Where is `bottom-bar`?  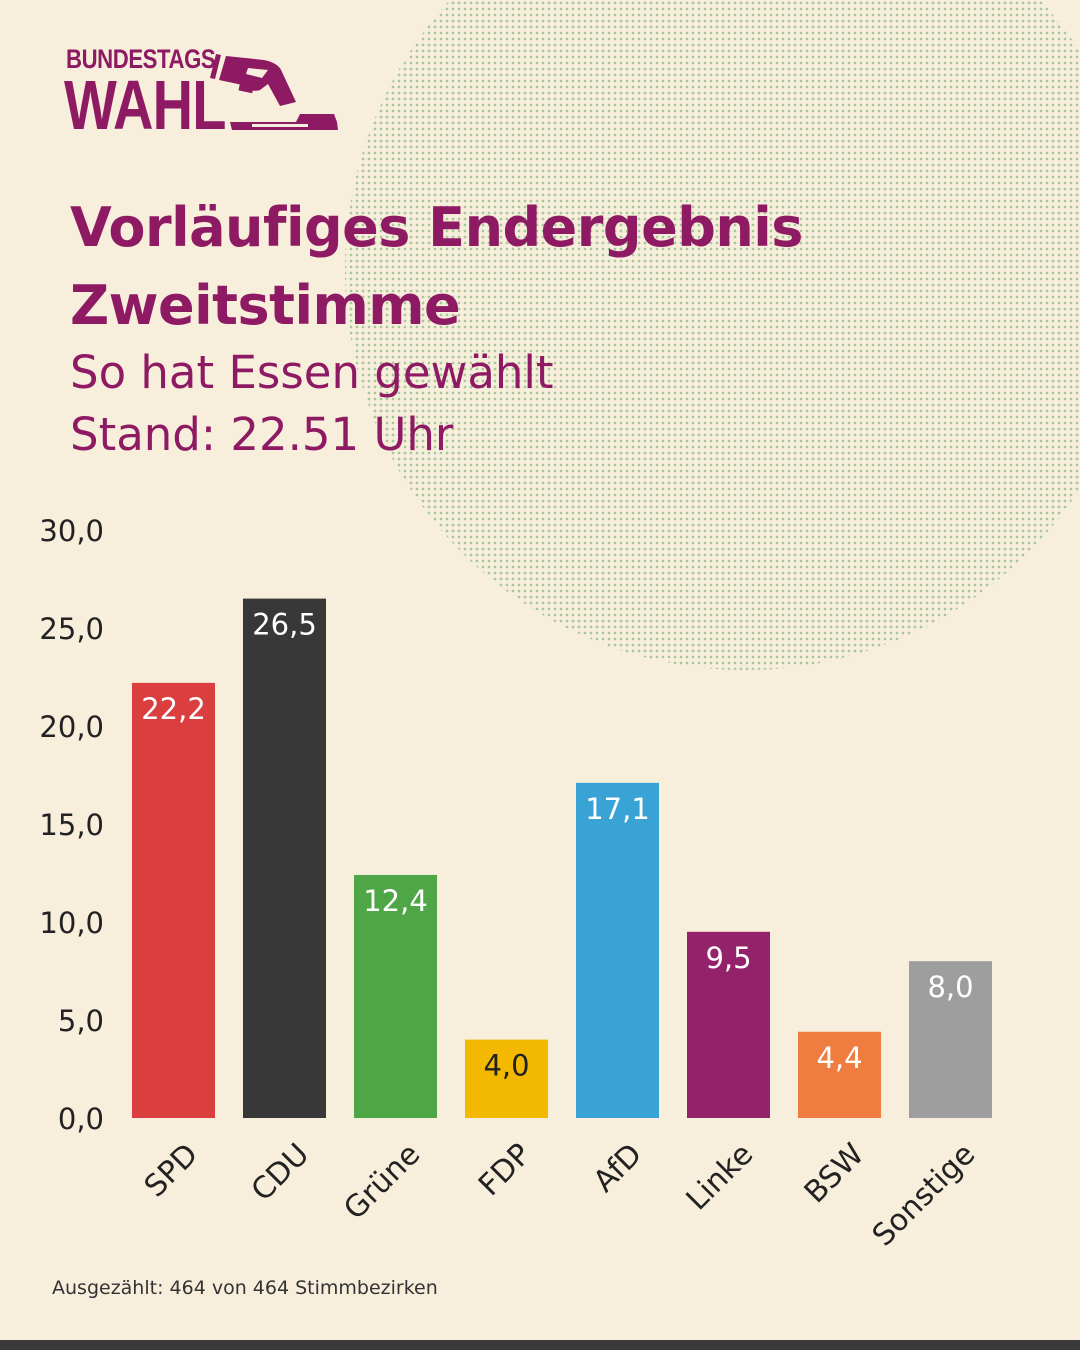 bottom-bar is located at coordinates (540, 1345).